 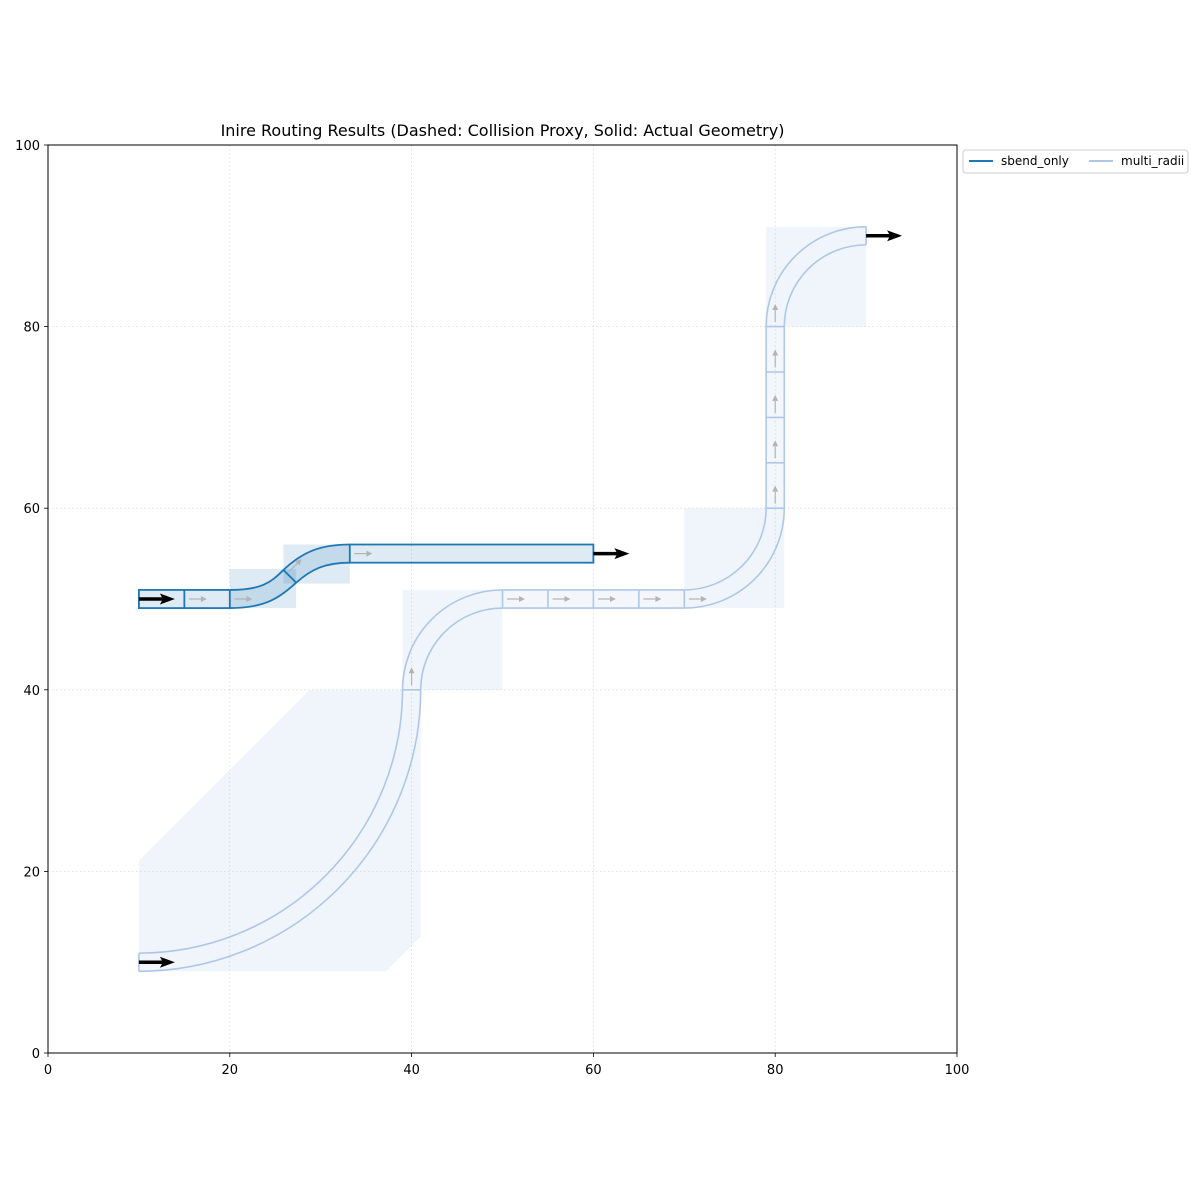 I want to click on x-tick-label: 100, so click(x=957, y=1070).